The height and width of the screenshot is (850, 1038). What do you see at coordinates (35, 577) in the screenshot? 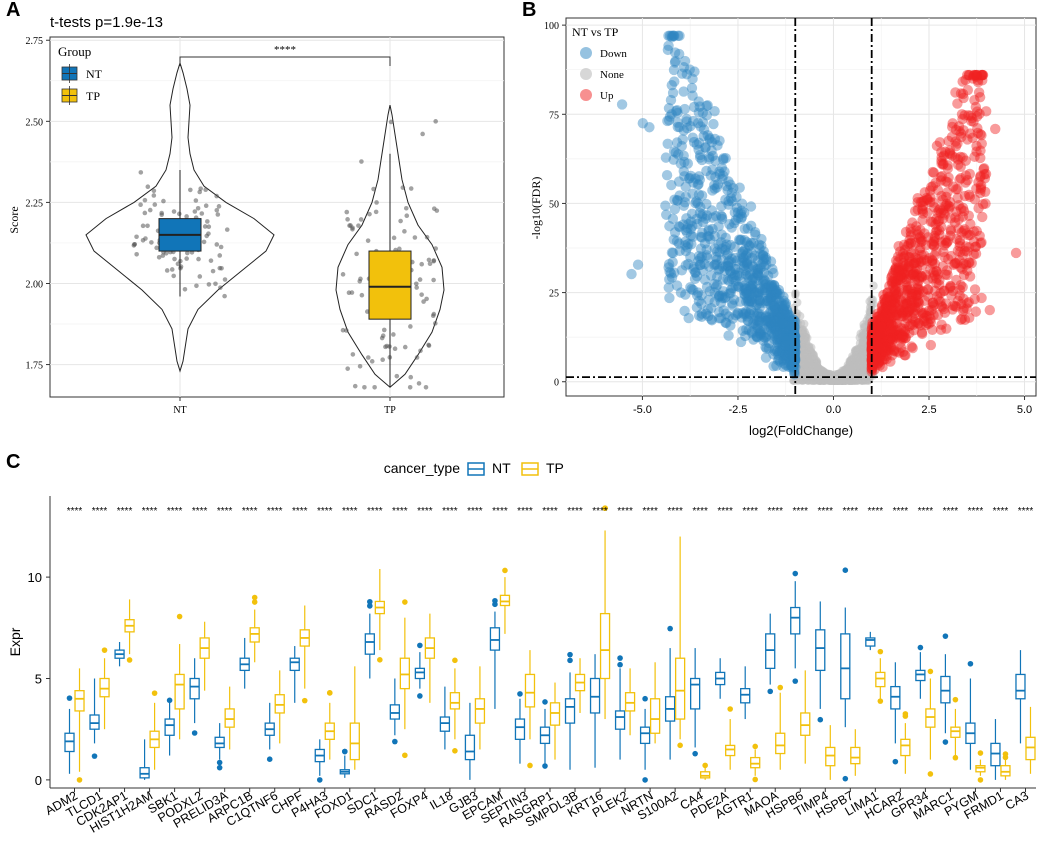
I see `y-tick-label: 10` at bounding box center [35, 577].